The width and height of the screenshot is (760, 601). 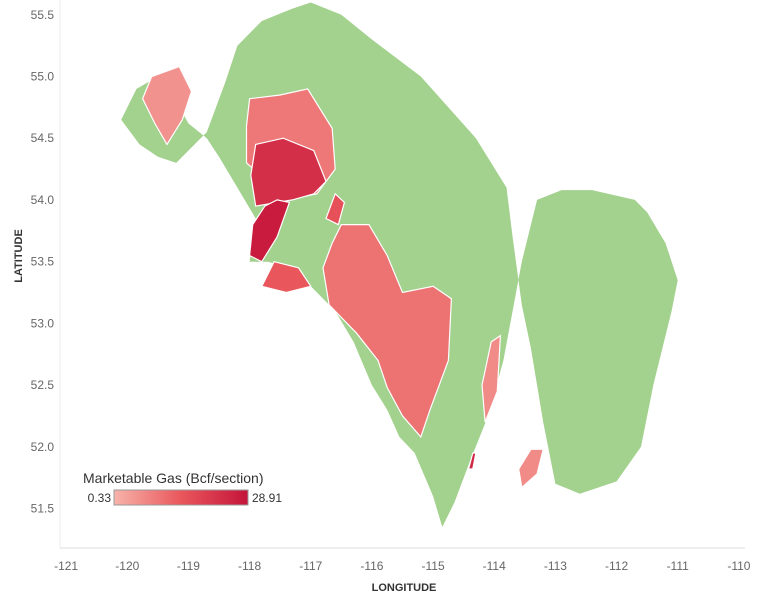 I want to click on legend-max-label: 28.91, so click(x=267, y=498).